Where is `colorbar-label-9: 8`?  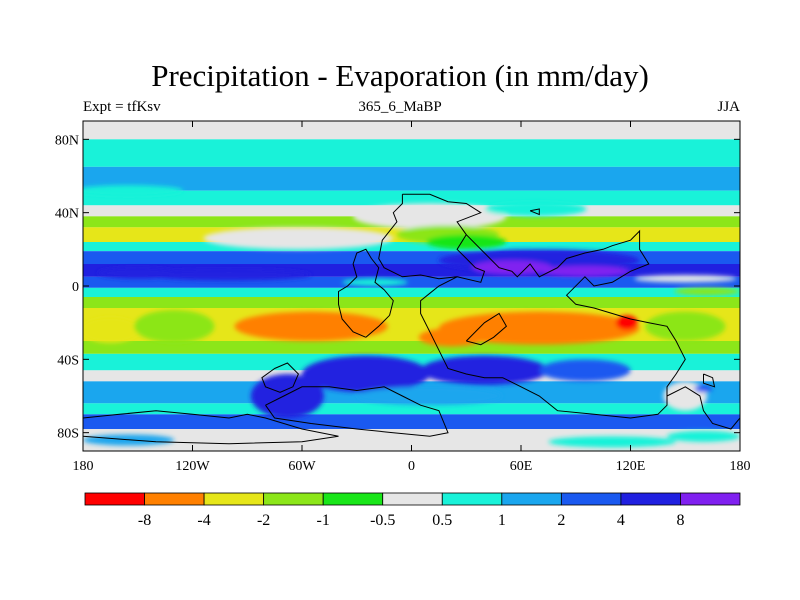 colorbar-label-9: 8 is located at coordinates (680, 520).